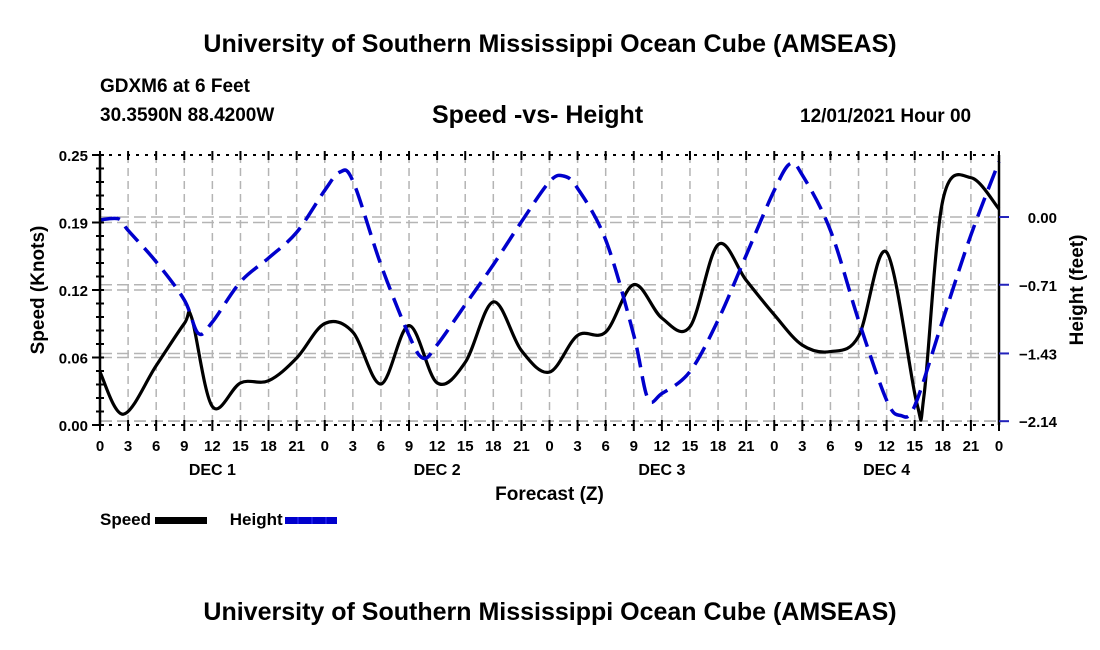 The height and width of the screenshot is (650, 1100). I want to click on y2-tick-label: −0.71, so click(1038, 286).